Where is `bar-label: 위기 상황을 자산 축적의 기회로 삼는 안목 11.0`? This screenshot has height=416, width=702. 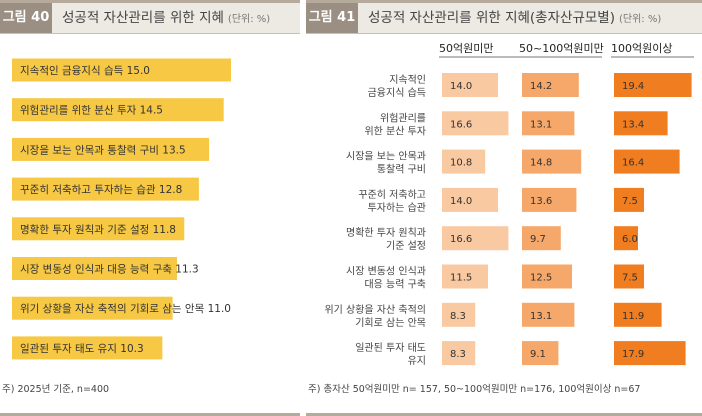 bar-label: 위기 상황을 자산 축적의 기회로 삼는 안목 11.0 is located at coordinates (125, 308).